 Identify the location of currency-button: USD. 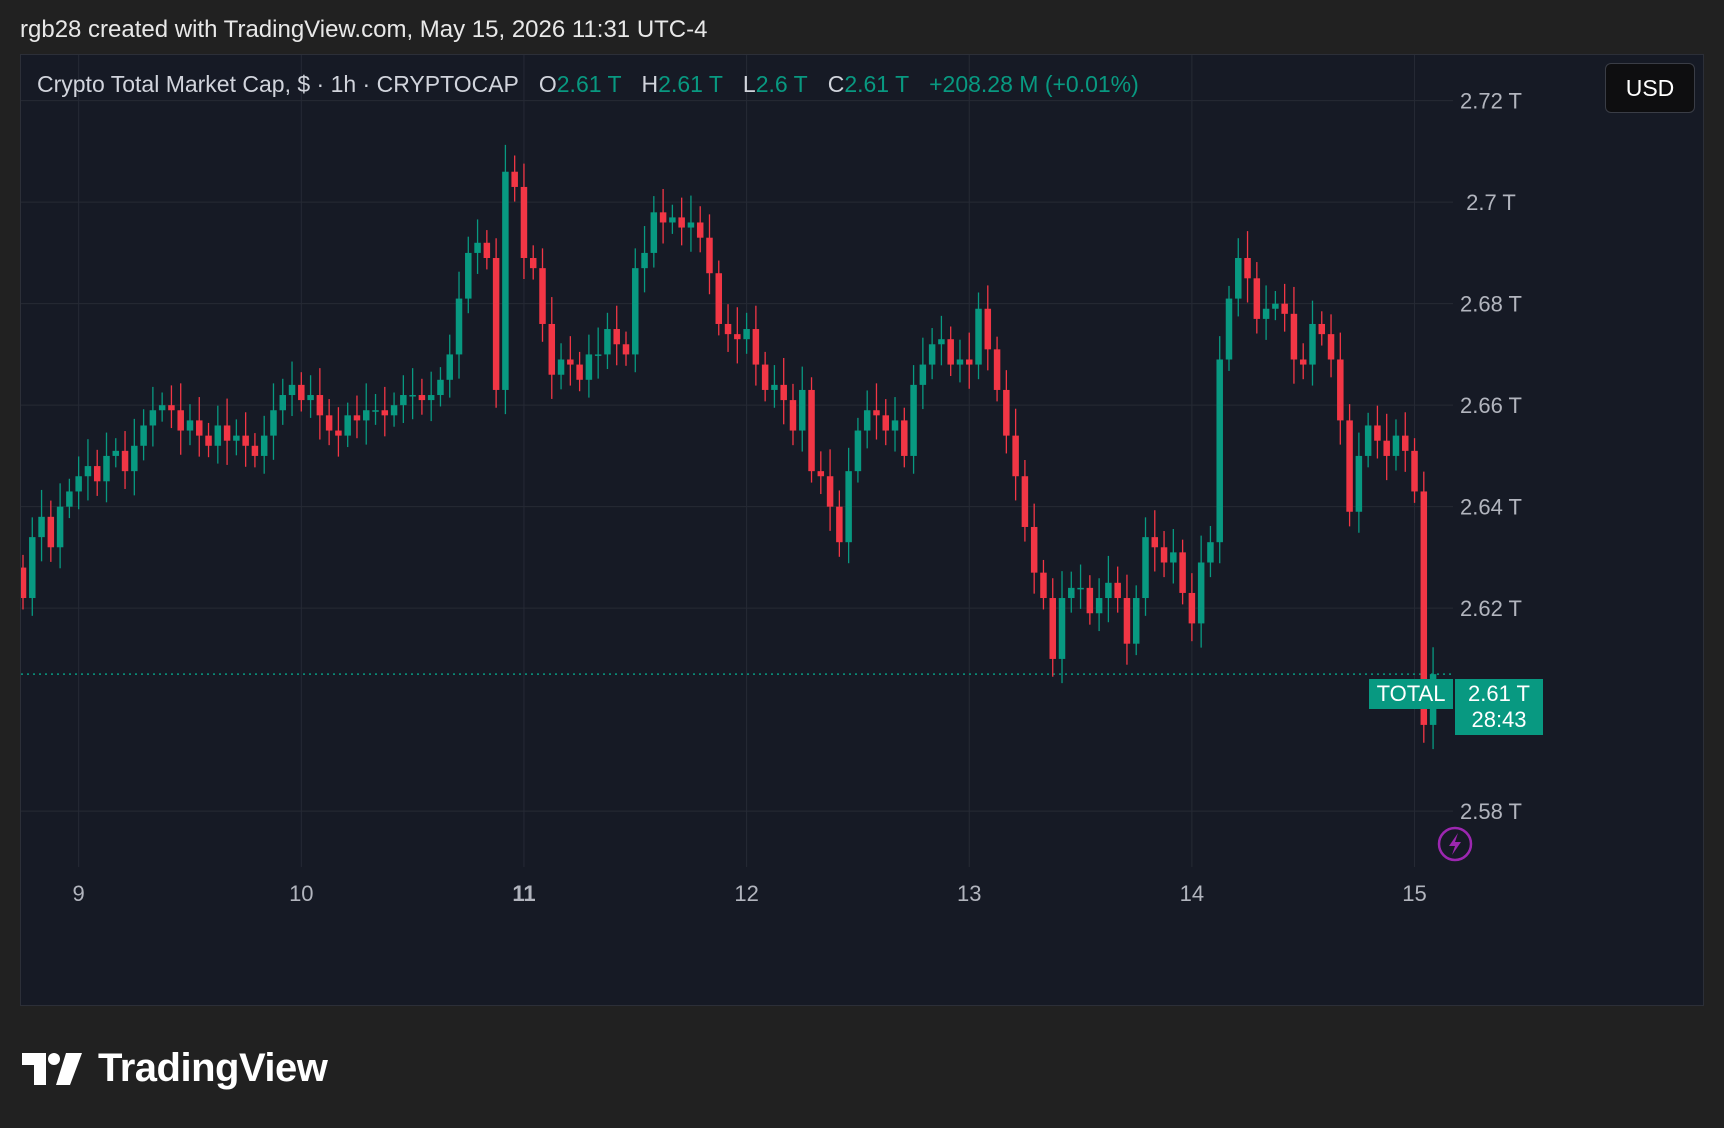
(1650, 88).